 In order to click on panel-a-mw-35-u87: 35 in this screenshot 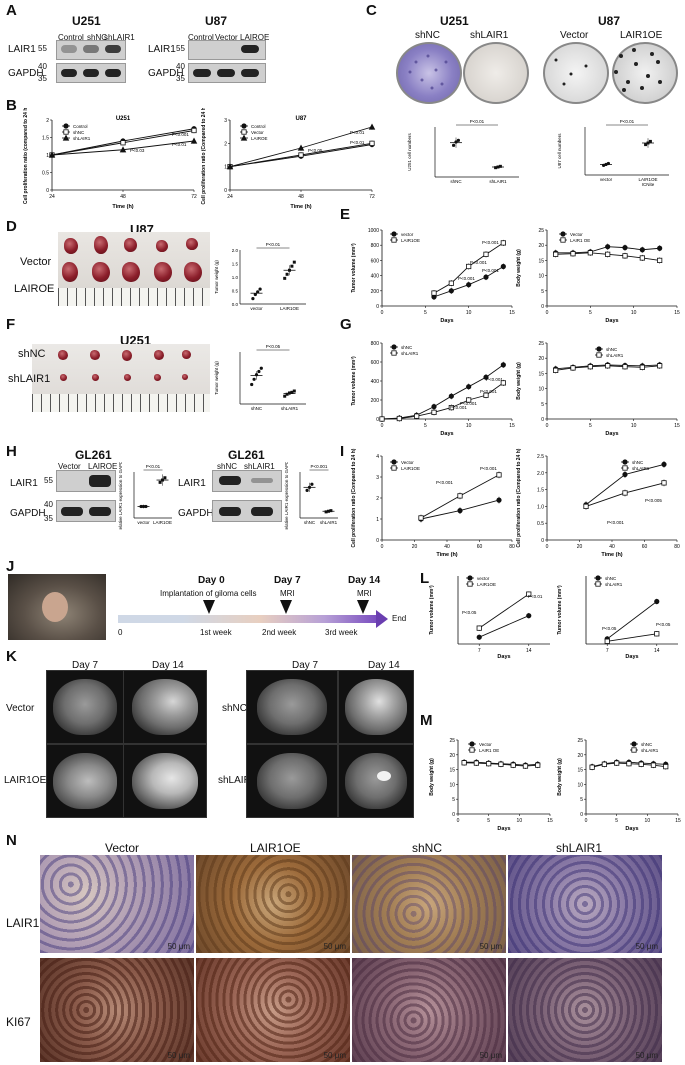, I will do `click(180, 78)`.